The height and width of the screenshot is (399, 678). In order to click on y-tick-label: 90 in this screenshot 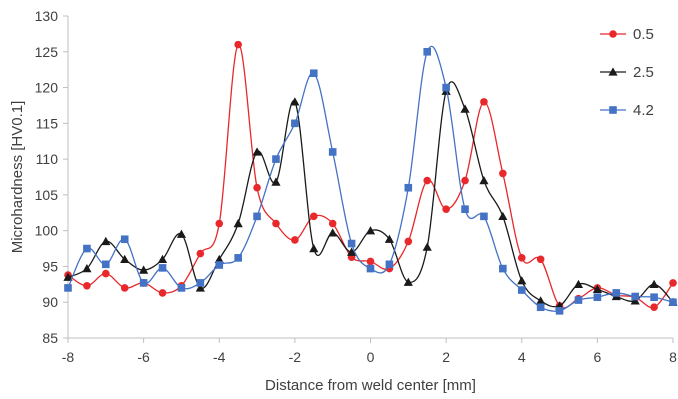, I will do `click(50, 302)`.